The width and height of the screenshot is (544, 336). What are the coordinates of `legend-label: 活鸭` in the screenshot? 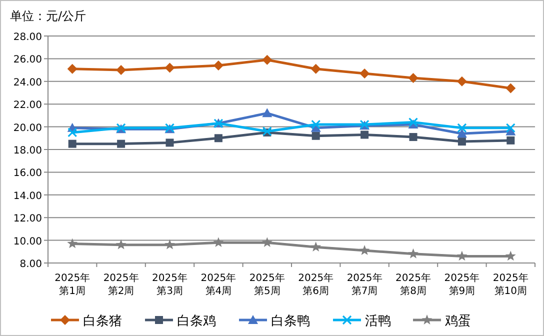 It's located at (378, 321).